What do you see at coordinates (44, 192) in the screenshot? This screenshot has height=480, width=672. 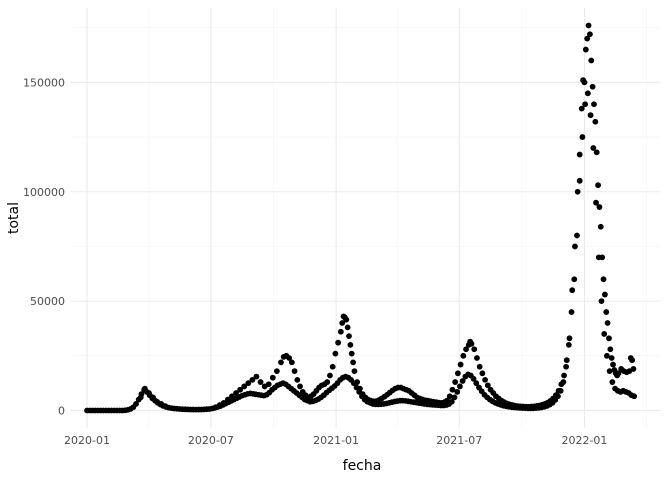 I see `y-tick-label: 100000` at bounding box center [44, 192].